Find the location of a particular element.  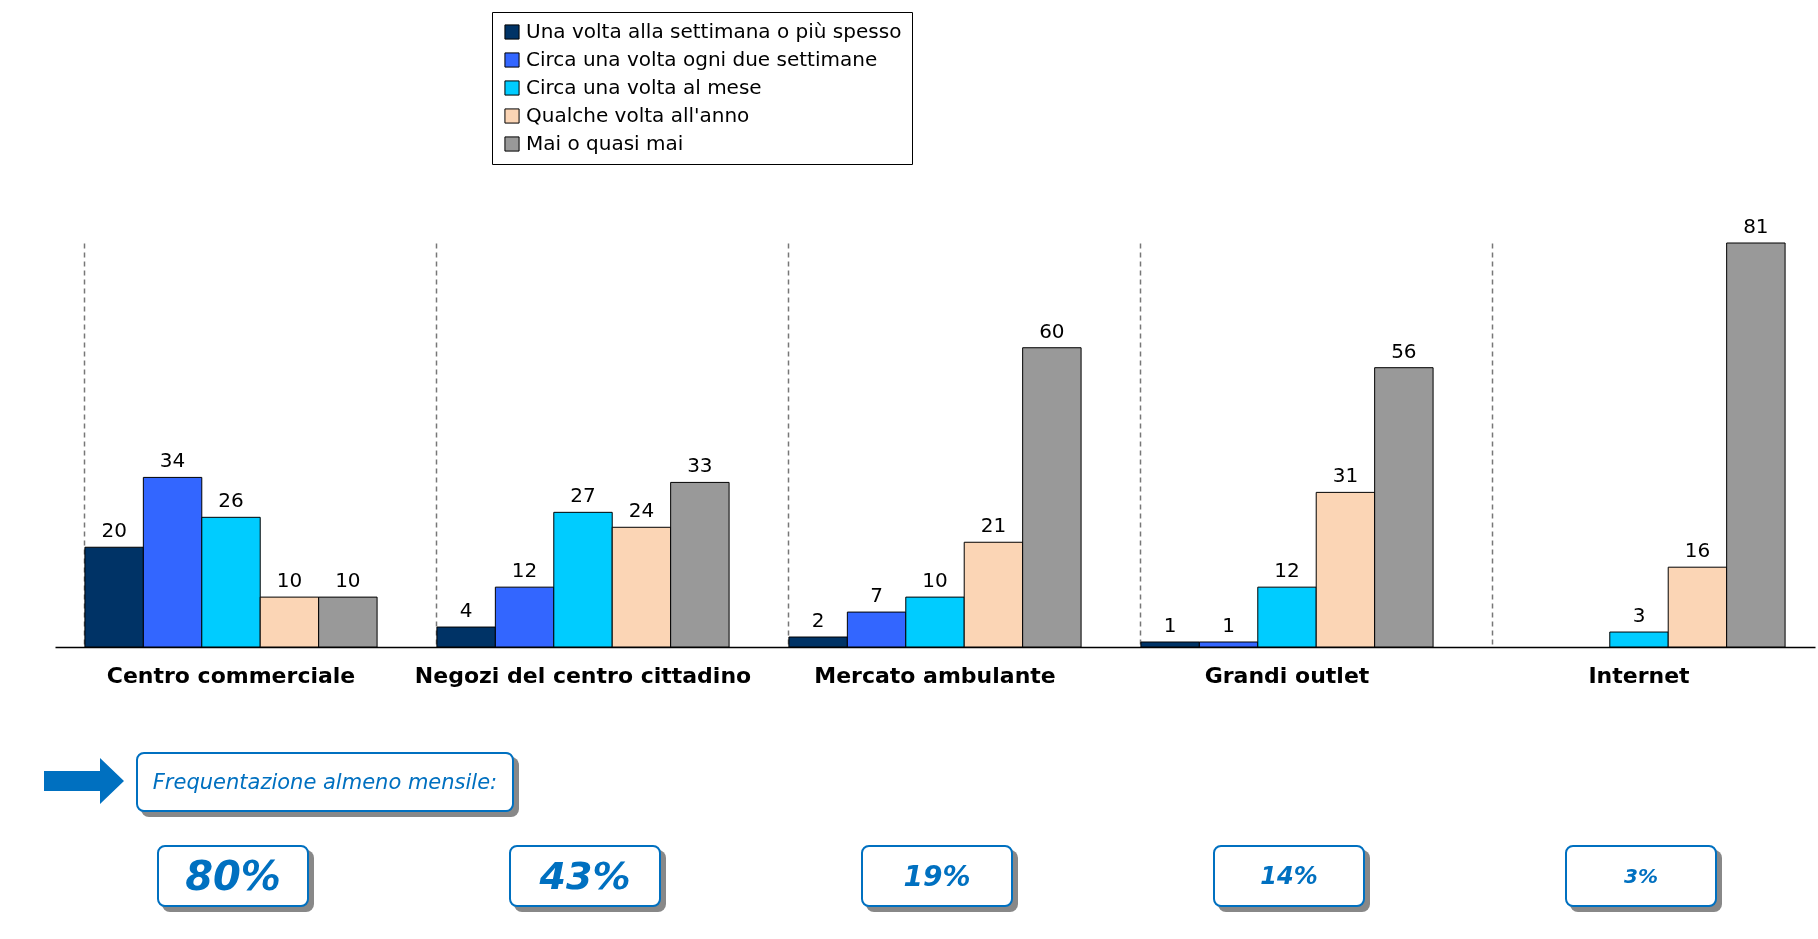

legend-label: Mai o quasi mai is located at coordinates (605, 143).